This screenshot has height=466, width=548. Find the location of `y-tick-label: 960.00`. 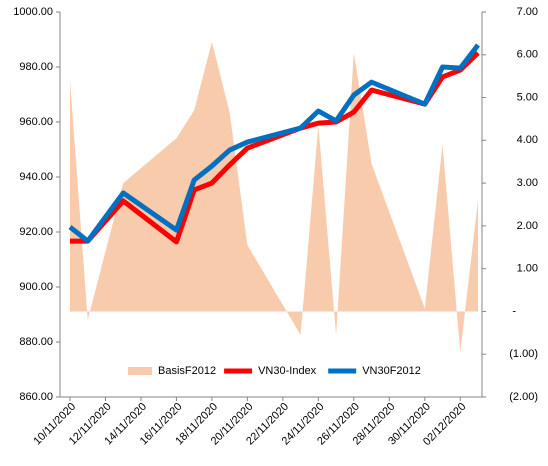

y-tick-label: 960.00 is located at coordinates (36, 122).